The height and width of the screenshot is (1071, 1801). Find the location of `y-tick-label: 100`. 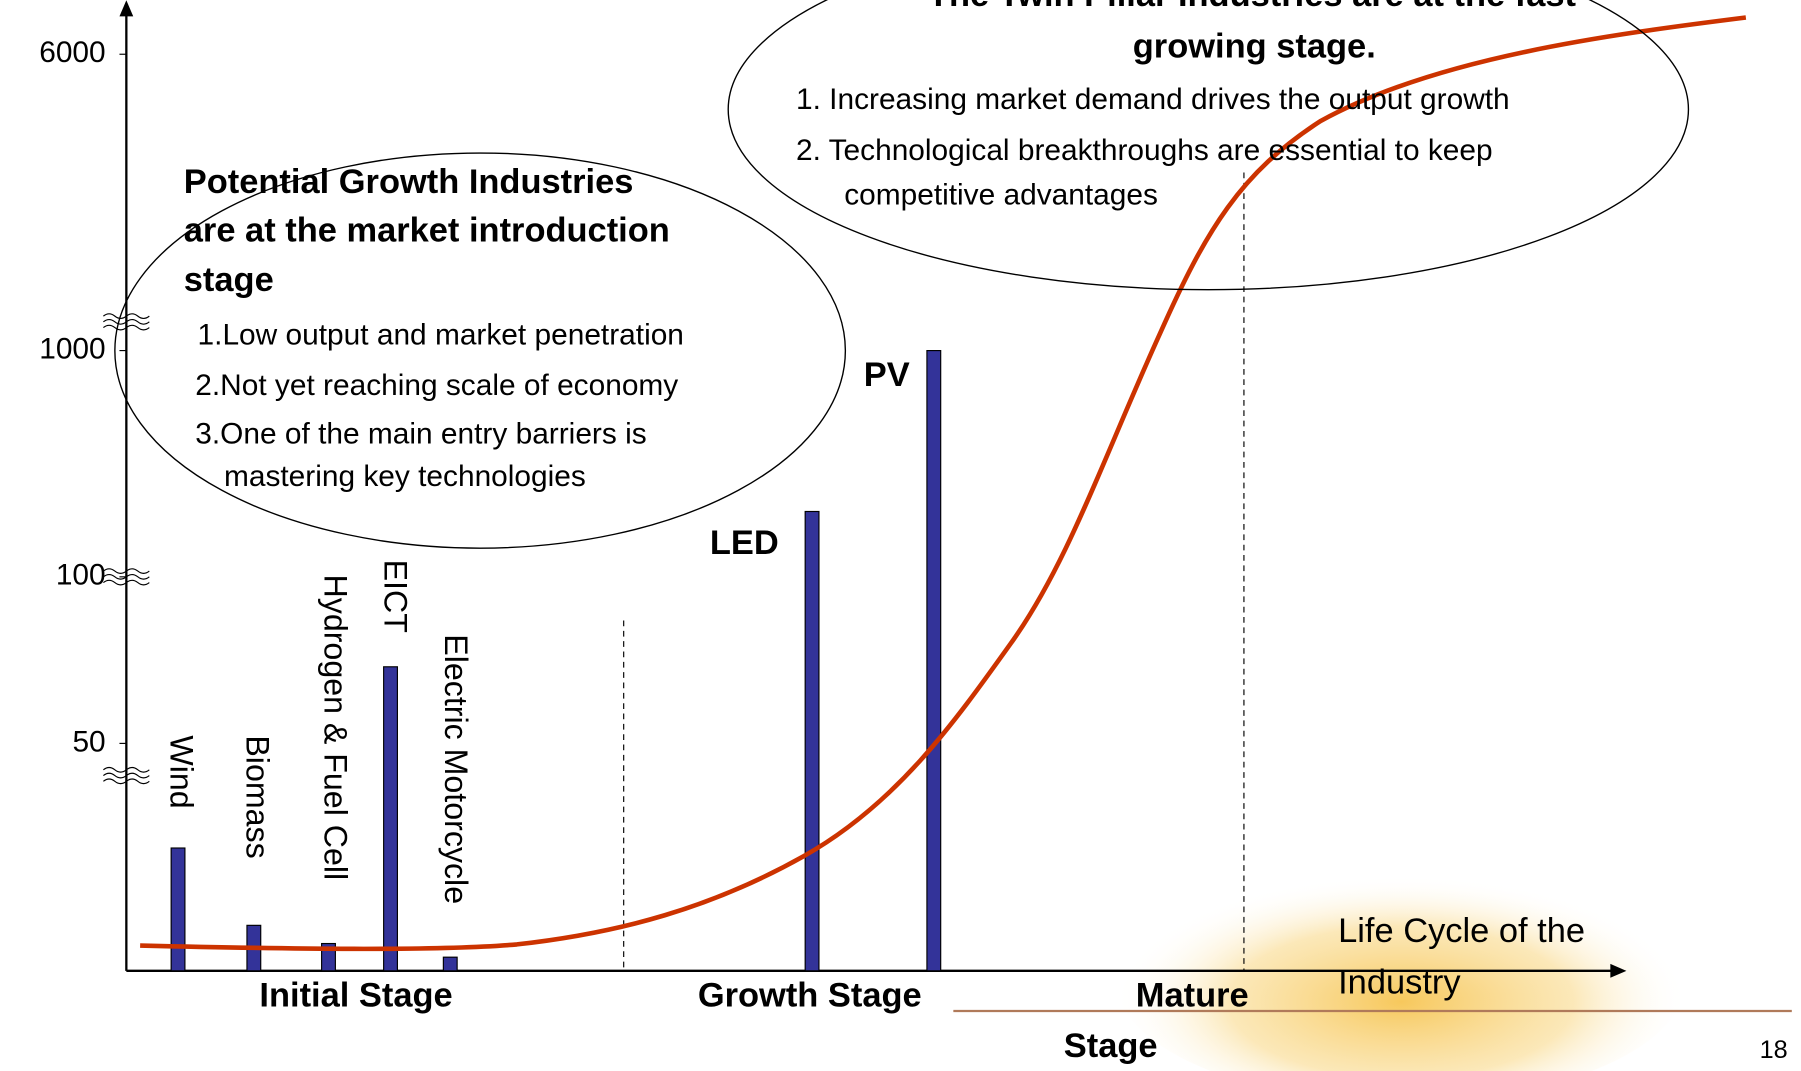

y-tick-label: 100 is located at coordinates (81, 575).